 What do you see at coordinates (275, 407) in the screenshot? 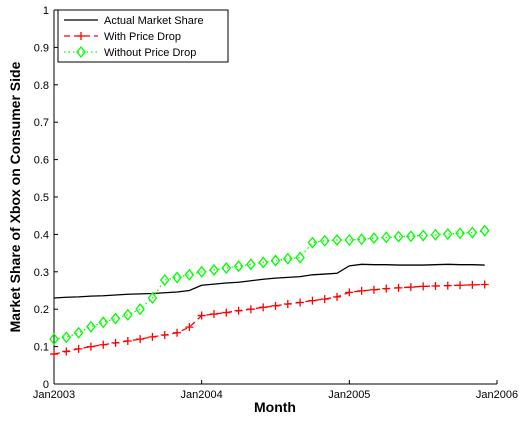
I see `x-axis-label: Month` at bounding box center [275, 407].